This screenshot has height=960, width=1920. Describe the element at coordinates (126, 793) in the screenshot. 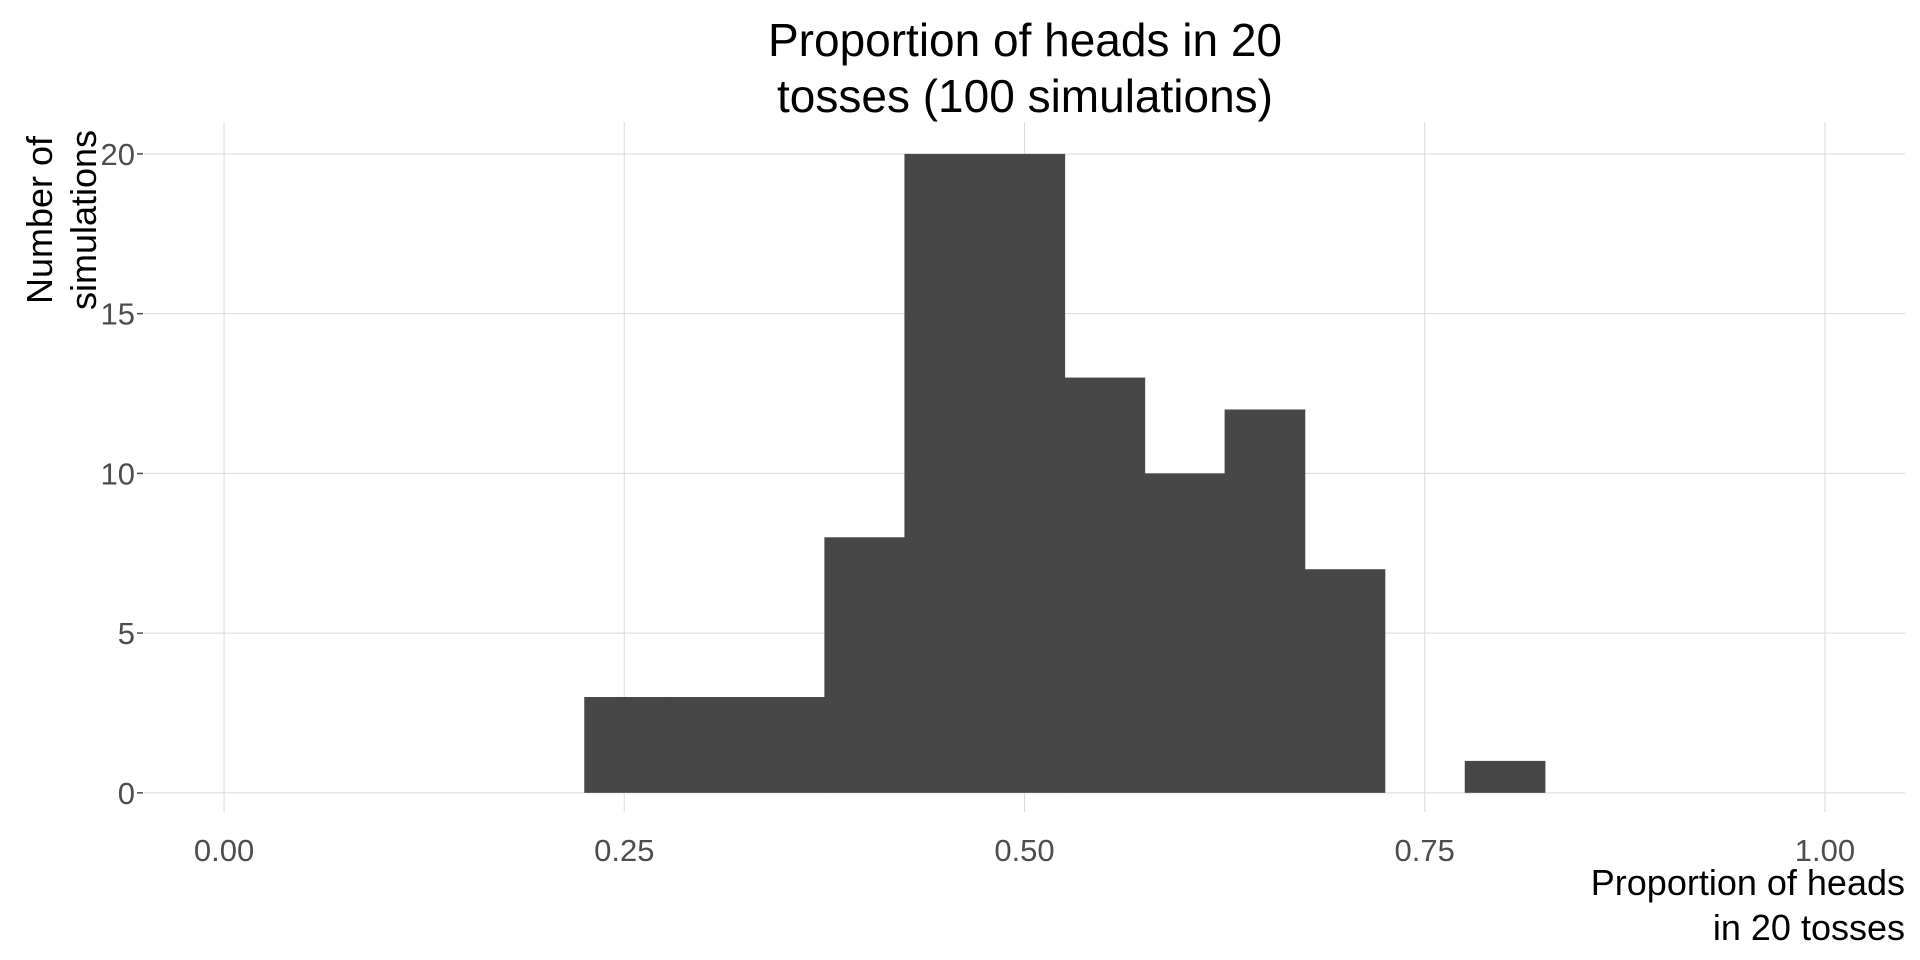

I see `y-tick-label: 0` at that location.